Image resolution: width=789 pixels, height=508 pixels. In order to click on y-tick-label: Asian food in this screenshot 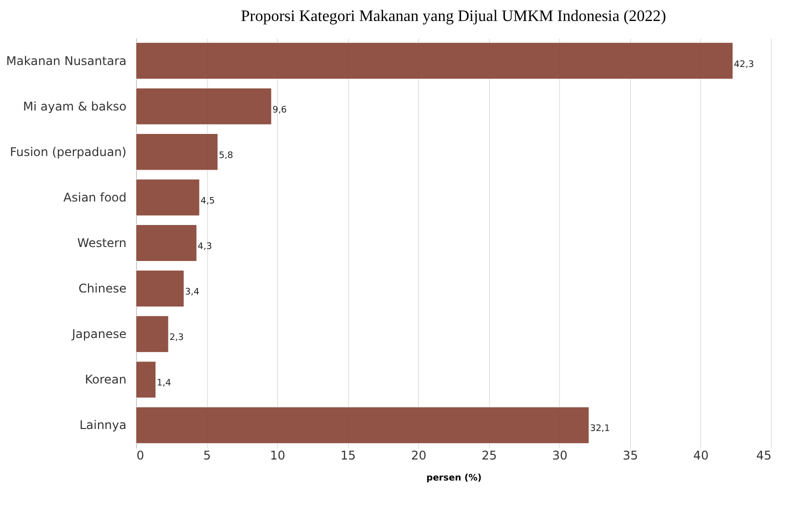, I will do `click(94, 197)`.